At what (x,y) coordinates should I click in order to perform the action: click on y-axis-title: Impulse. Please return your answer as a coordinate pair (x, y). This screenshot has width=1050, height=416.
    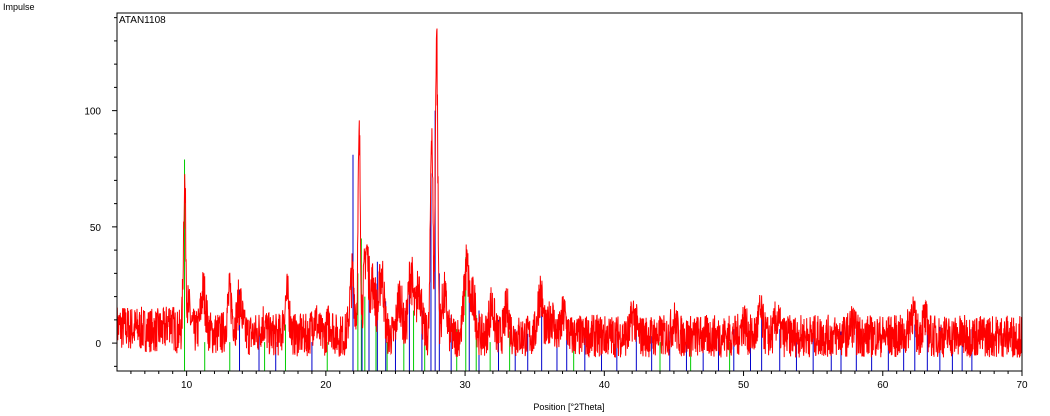
    Looking at the image, I should click on (19, 7).